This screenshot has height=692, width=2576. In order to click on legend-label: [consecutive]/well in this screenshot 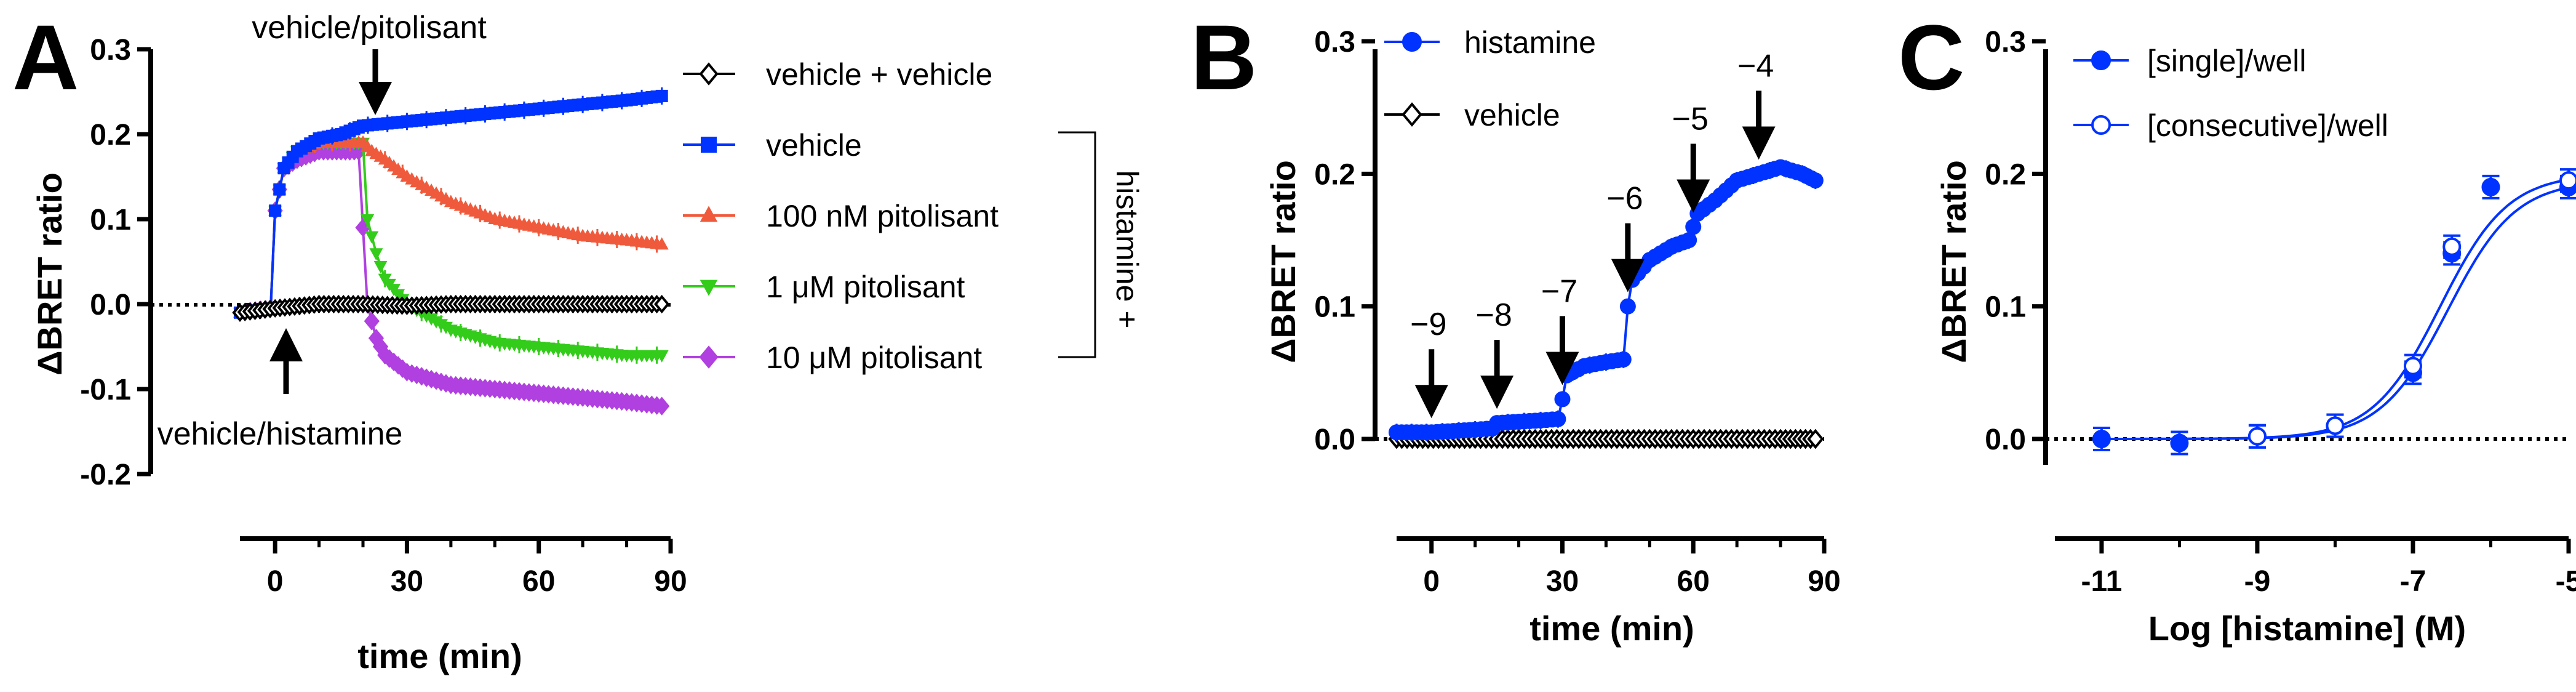, I will do `click(2267, 125)`.